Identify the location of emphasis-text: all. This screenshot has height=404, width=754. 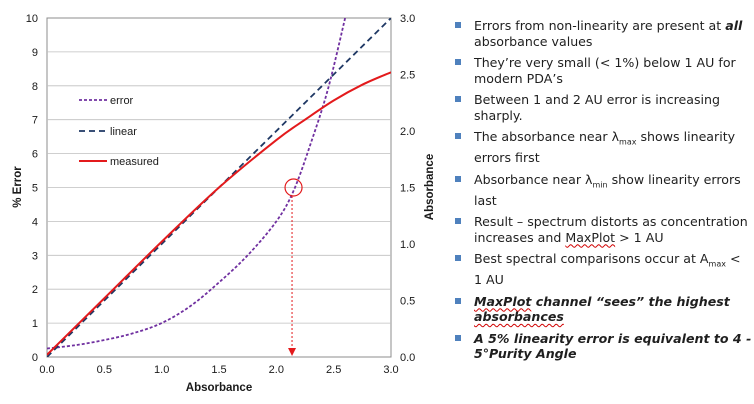
(734, 25).